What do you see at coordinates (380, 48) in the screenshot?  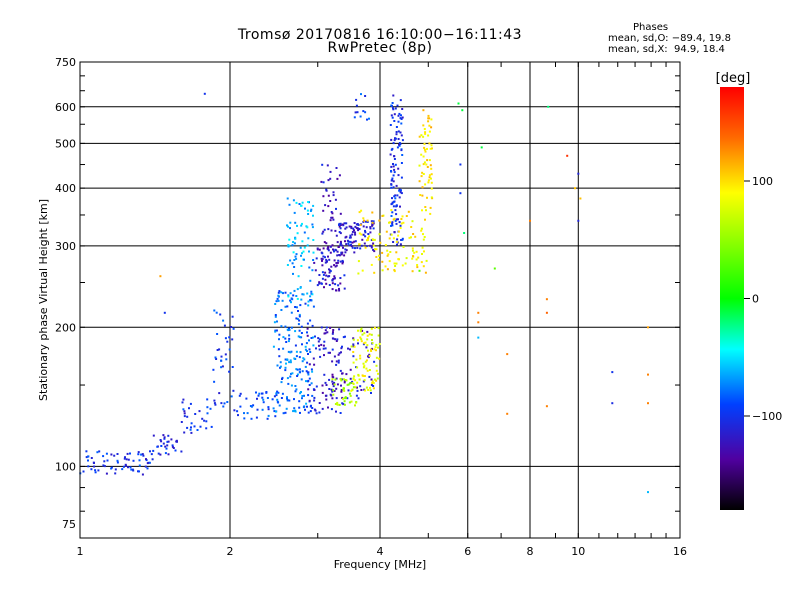 I see `chart-subtitle: RwPretec (8p)` at bounding box center [380, 48].